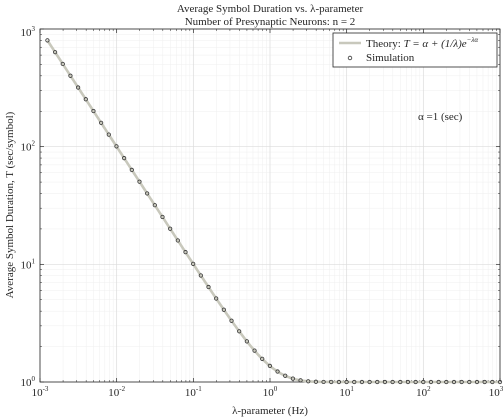 The width and height of the screenshot is (504, 419). What do you see at coordinates (473, 40) in the screenshot?
I see `legend-theory-exponent: −λα` at bounding box center [473, 40].